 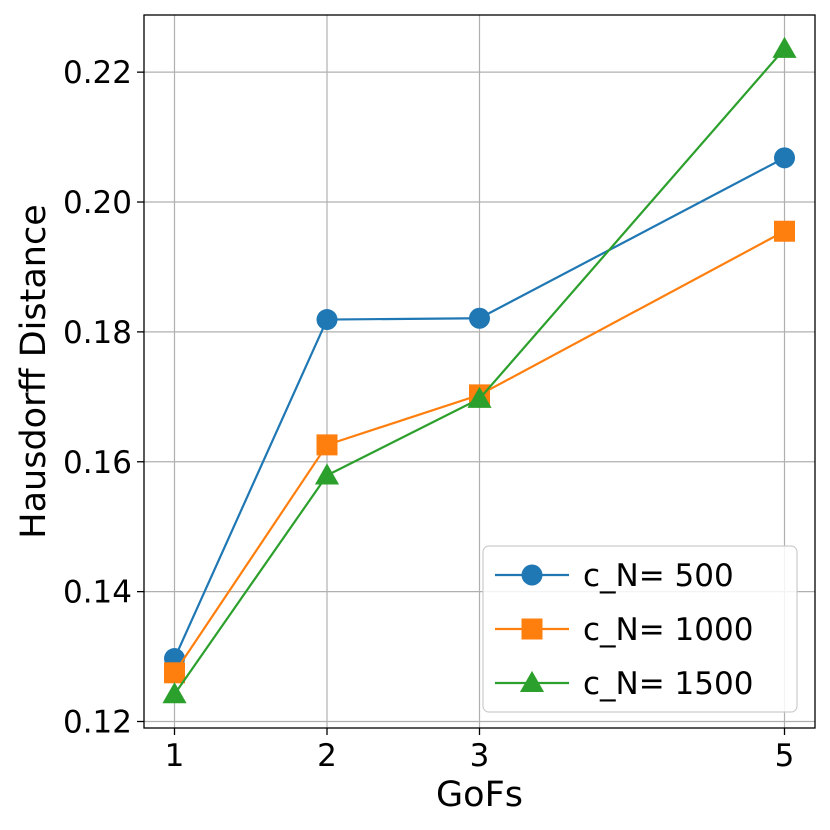 What do you see at coordinates (668, 684) in the screenshot?
I see `legend-label: c_N= 1500` at bounding box center [668, 684].